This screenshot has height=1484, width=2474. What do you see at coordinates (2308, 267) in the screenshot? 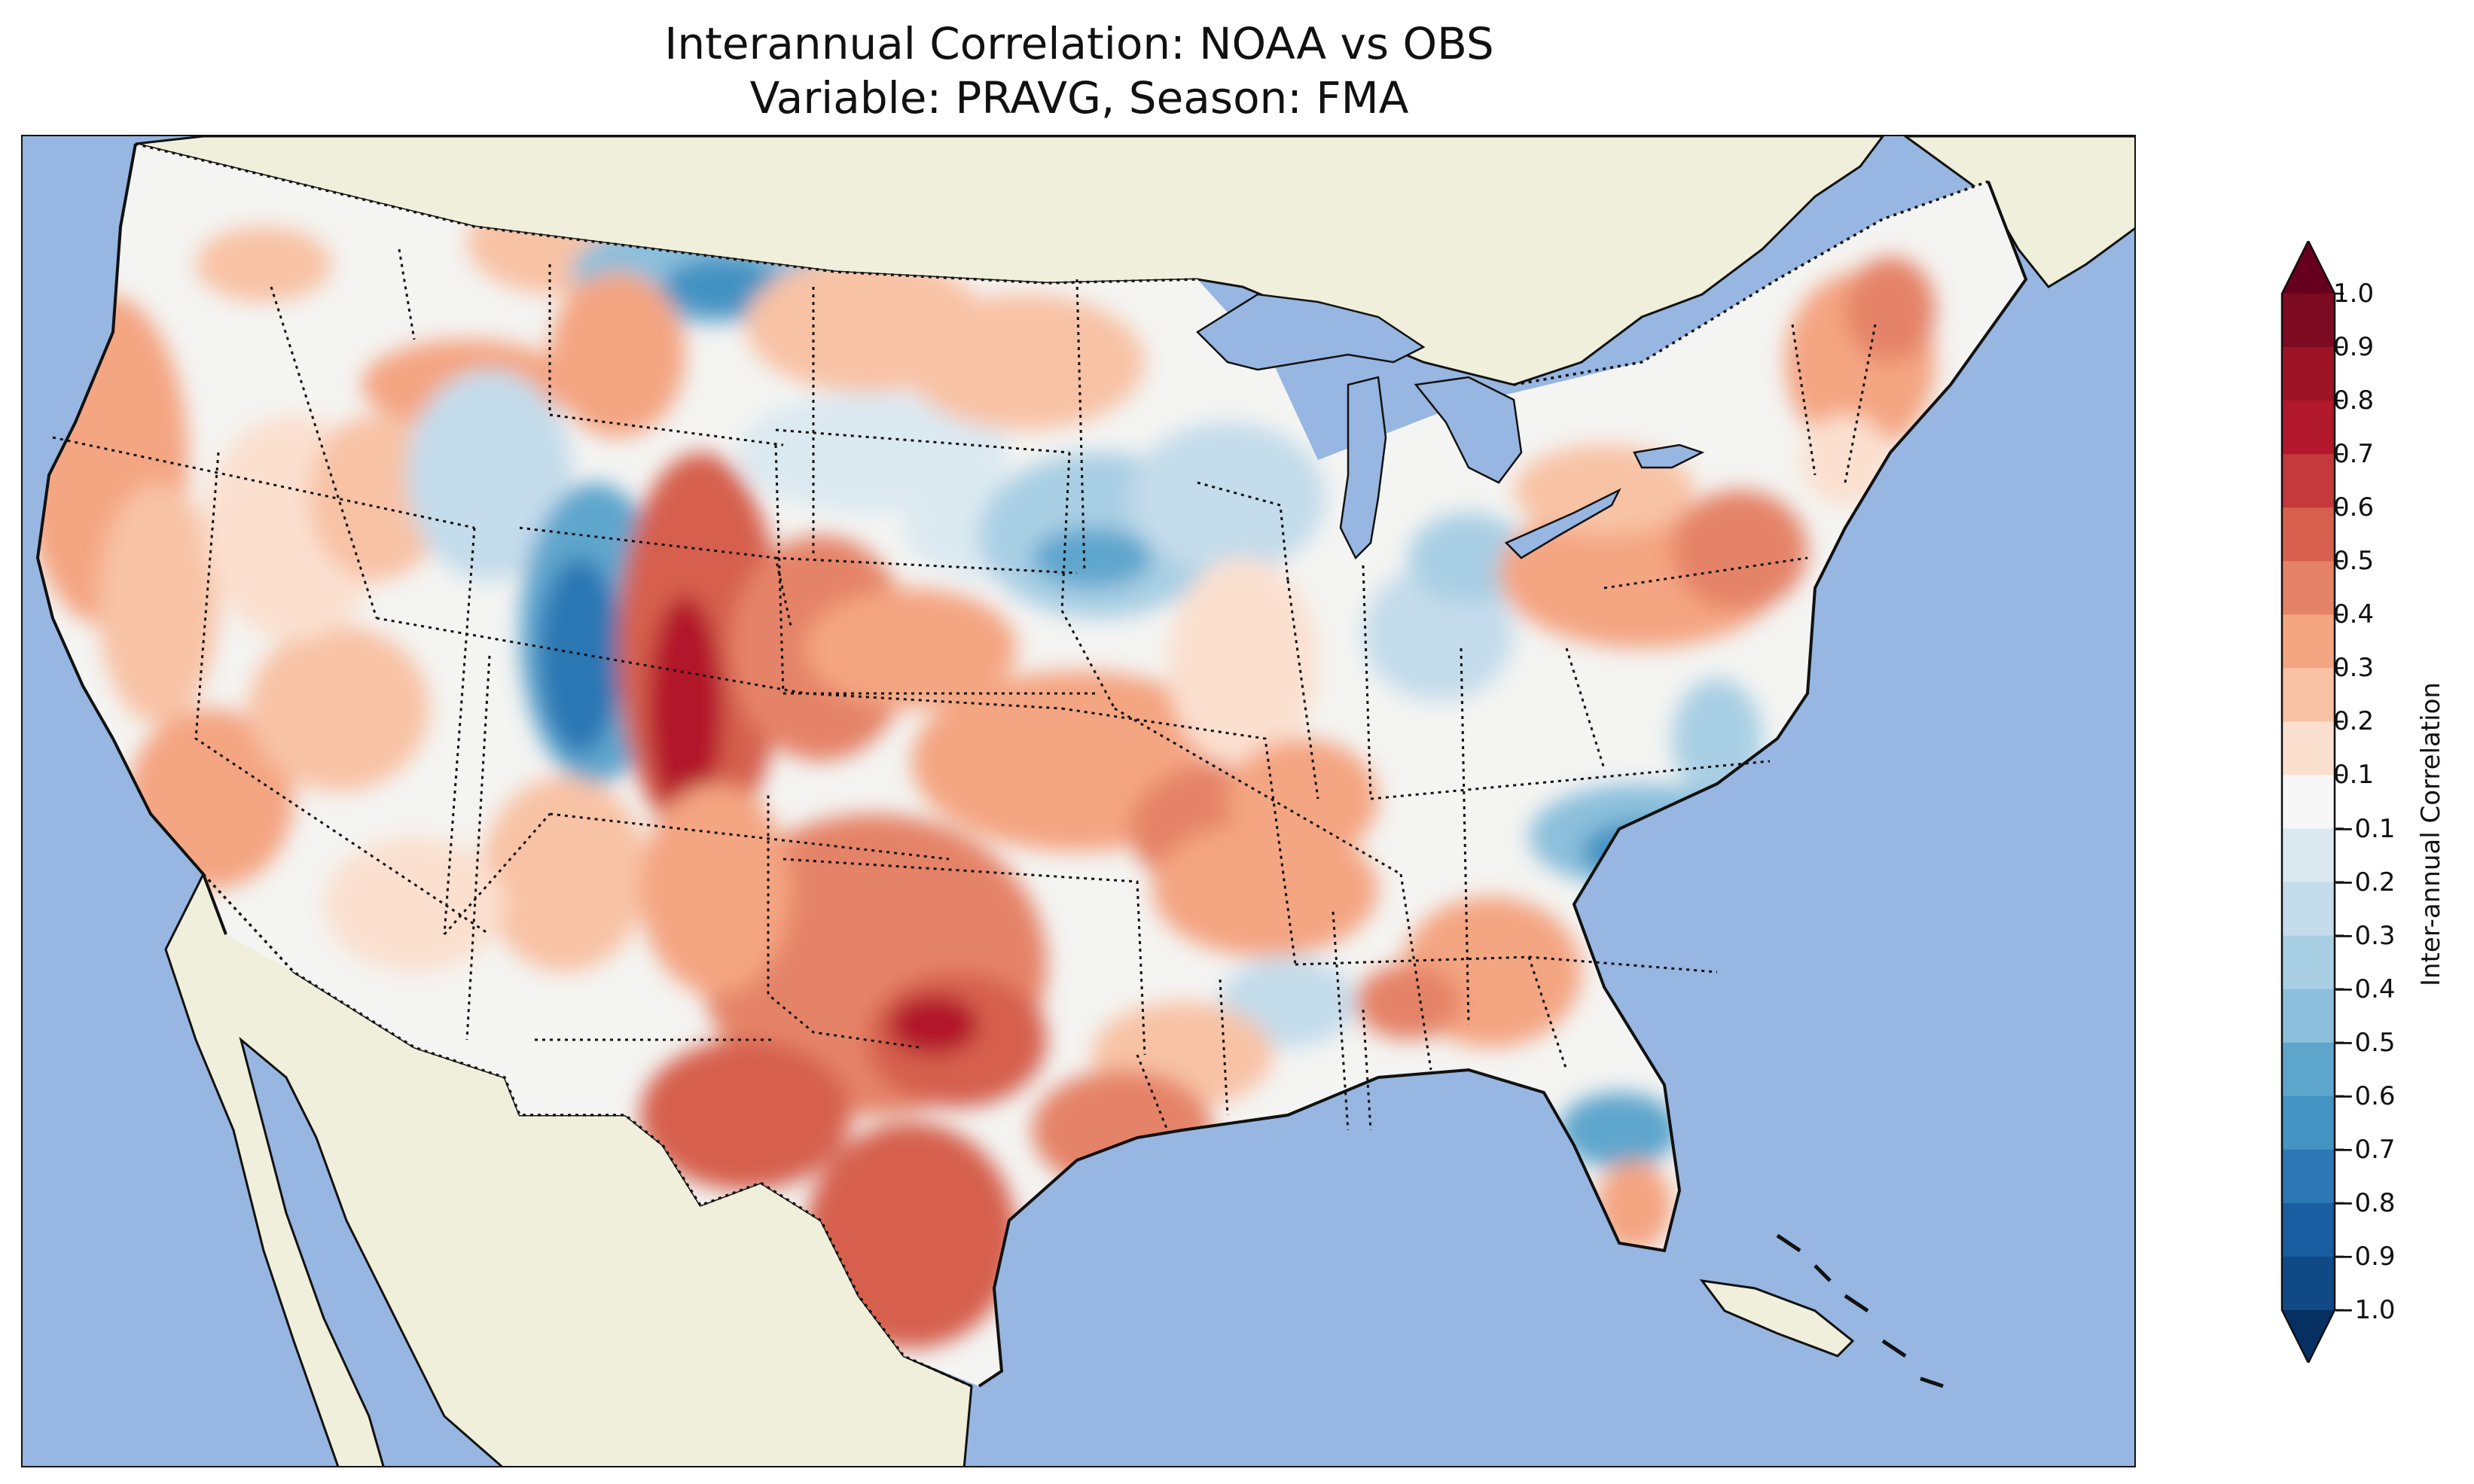
I see `colorbar-extend-top` at bounding box center [2308, 267].